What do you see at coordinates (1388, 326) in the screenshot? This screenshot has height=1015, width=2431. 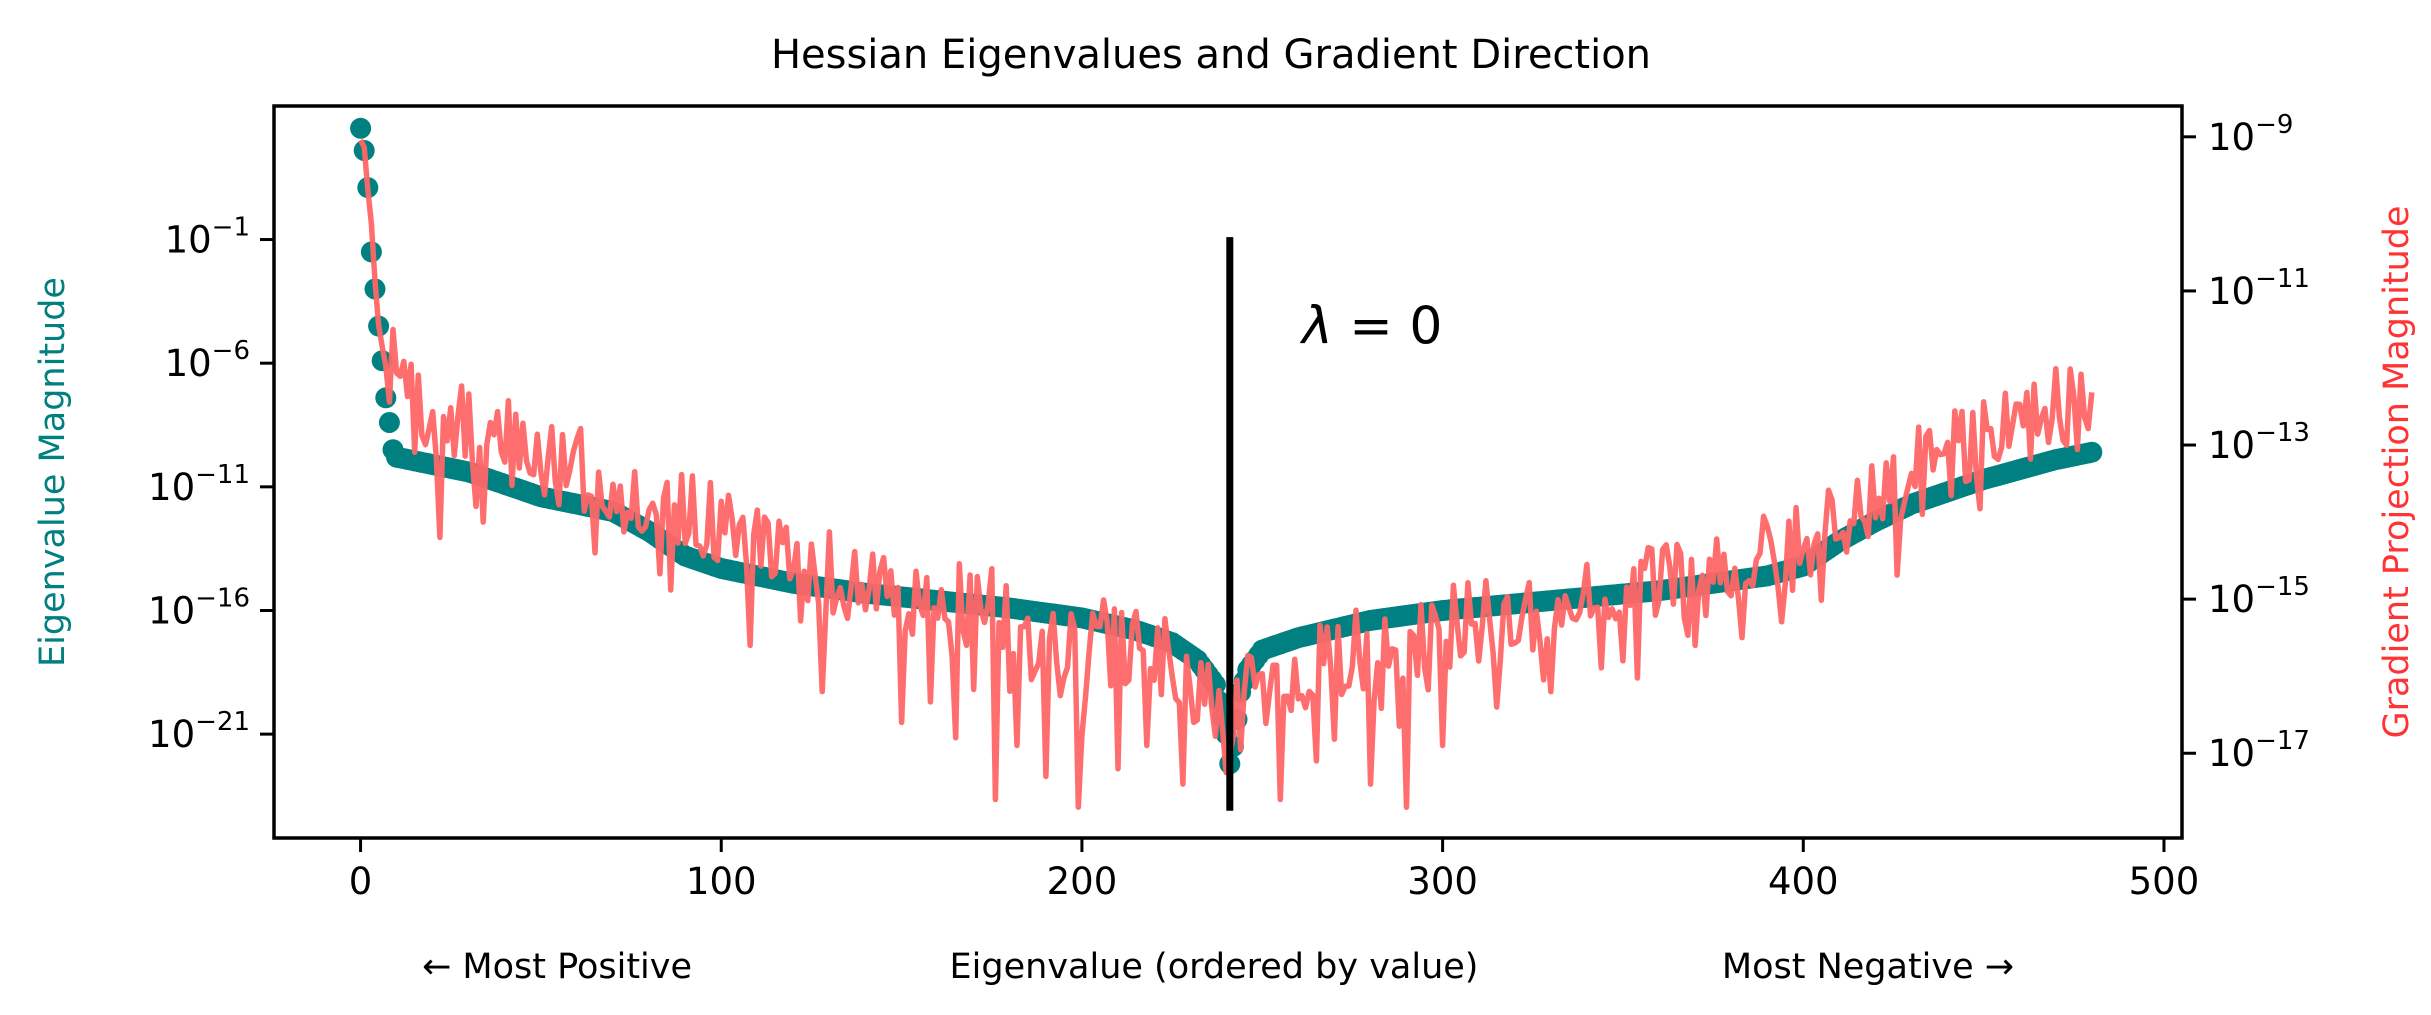 I see `lambda-equals-zero: = 0` at bounding box center [1388, 326].